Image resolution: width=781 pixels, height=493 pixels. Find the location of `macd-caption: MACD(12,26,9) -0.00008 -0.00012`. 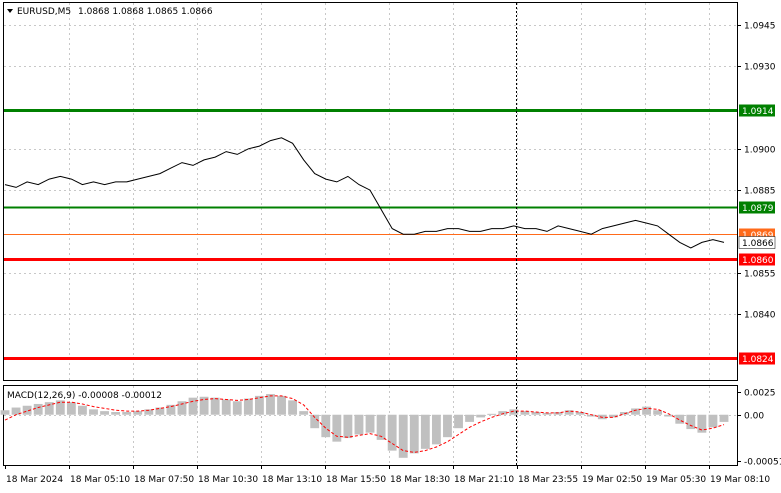

macd-caption: MACD(12,26,9) -0.00008 -0.00012 is located at coordinates (84, 396).